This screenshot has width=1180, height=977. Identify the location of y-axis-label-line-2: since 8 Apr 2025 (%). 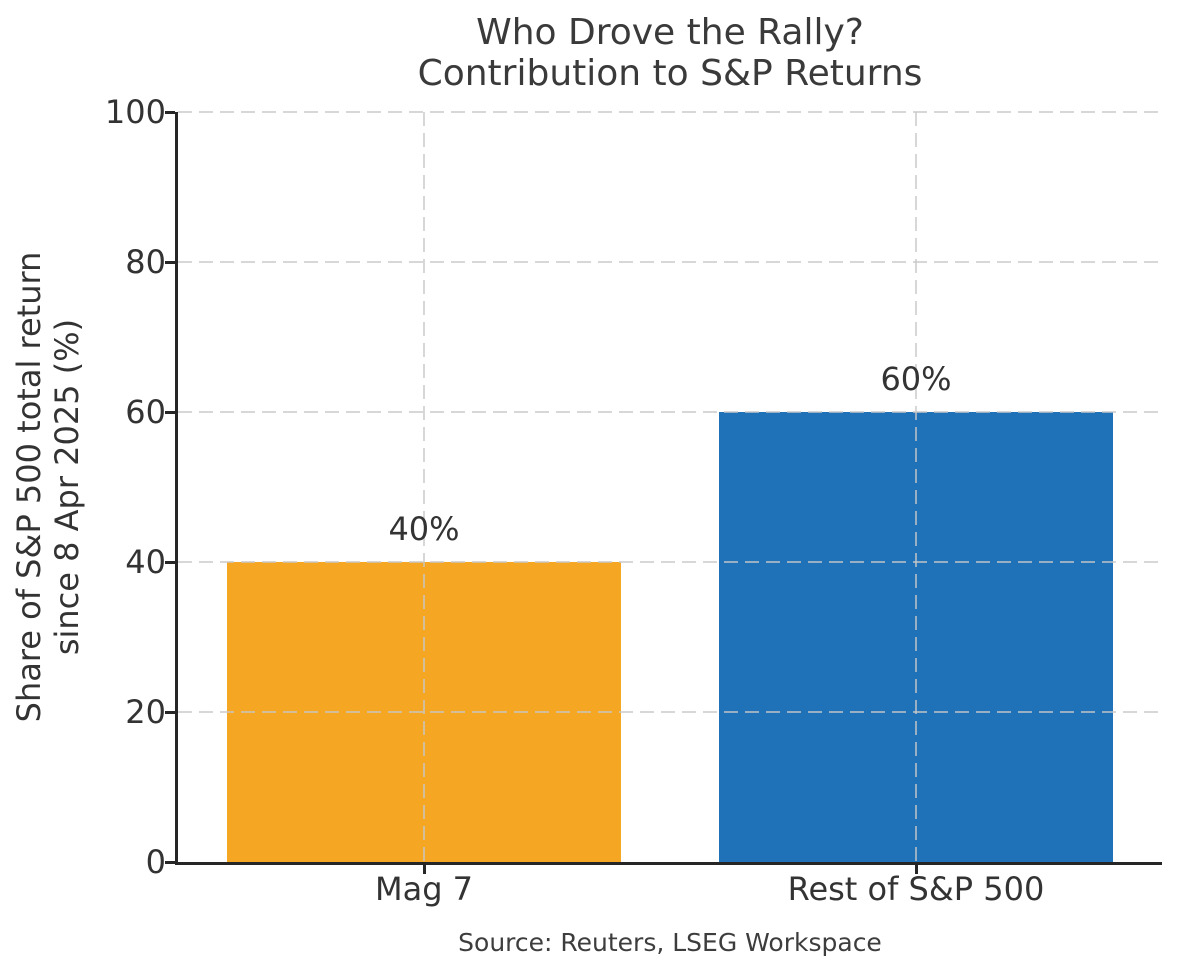
(67, 487).